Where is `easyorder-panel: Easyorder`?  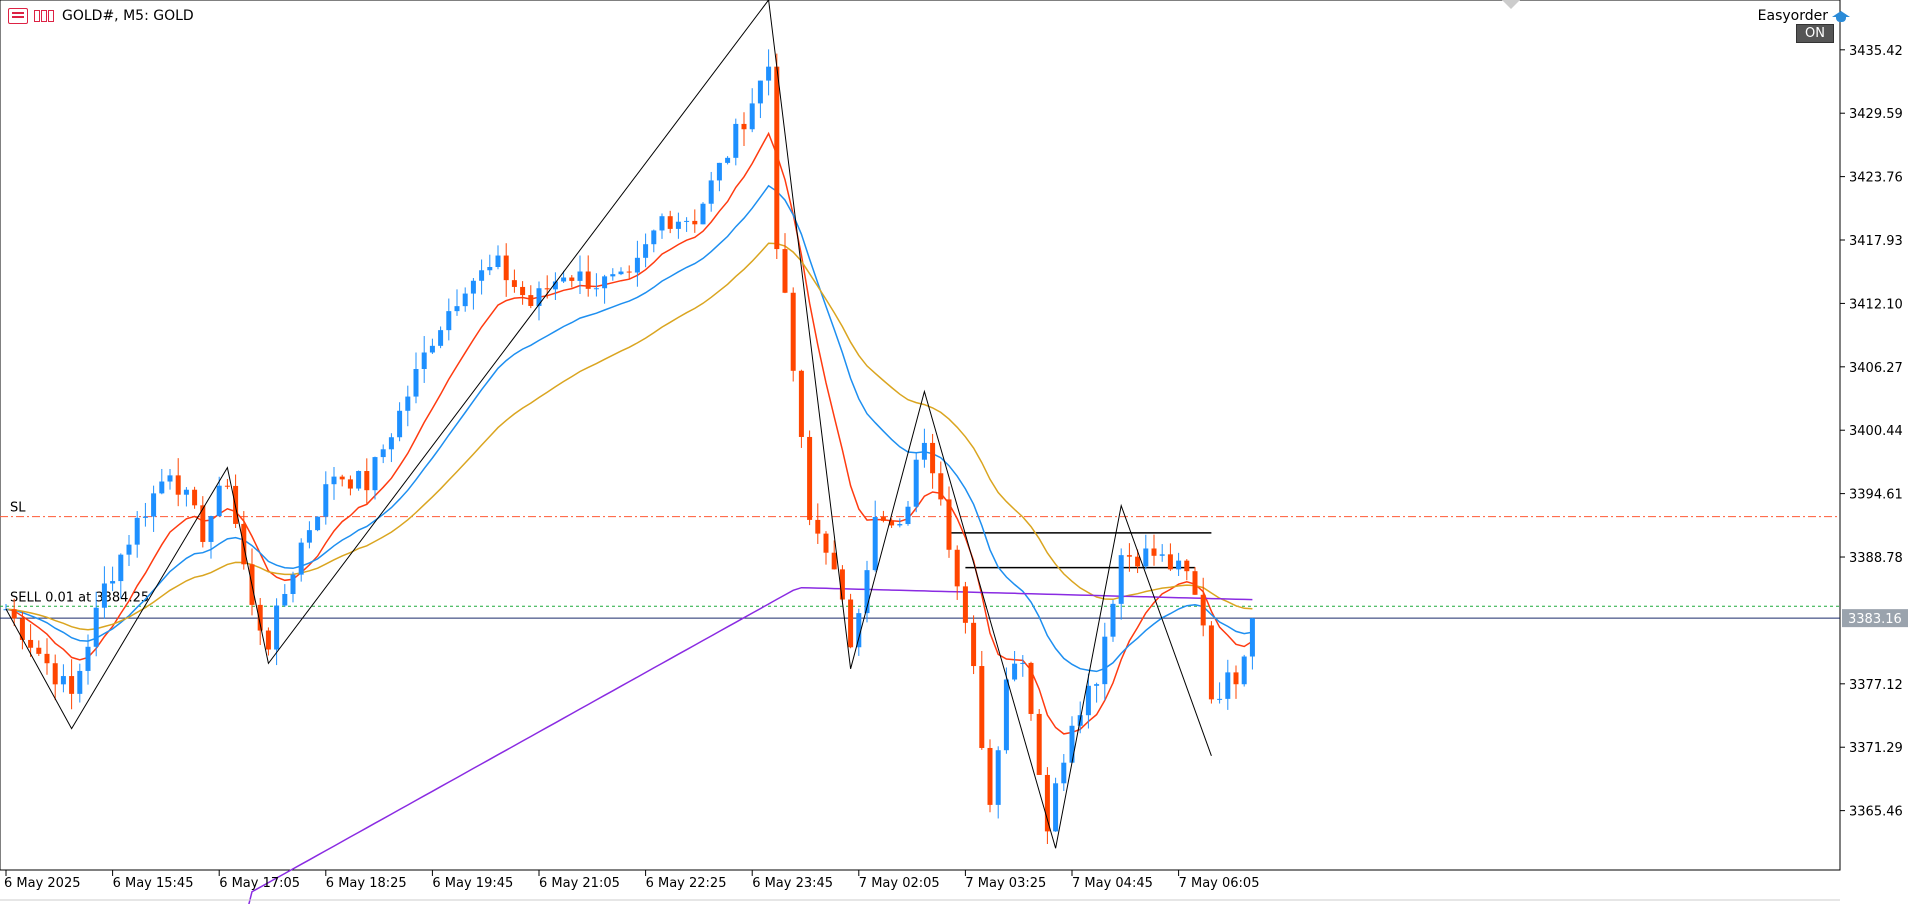
easyorder-panel: Easyorder is located at coordinates (1804, 16).